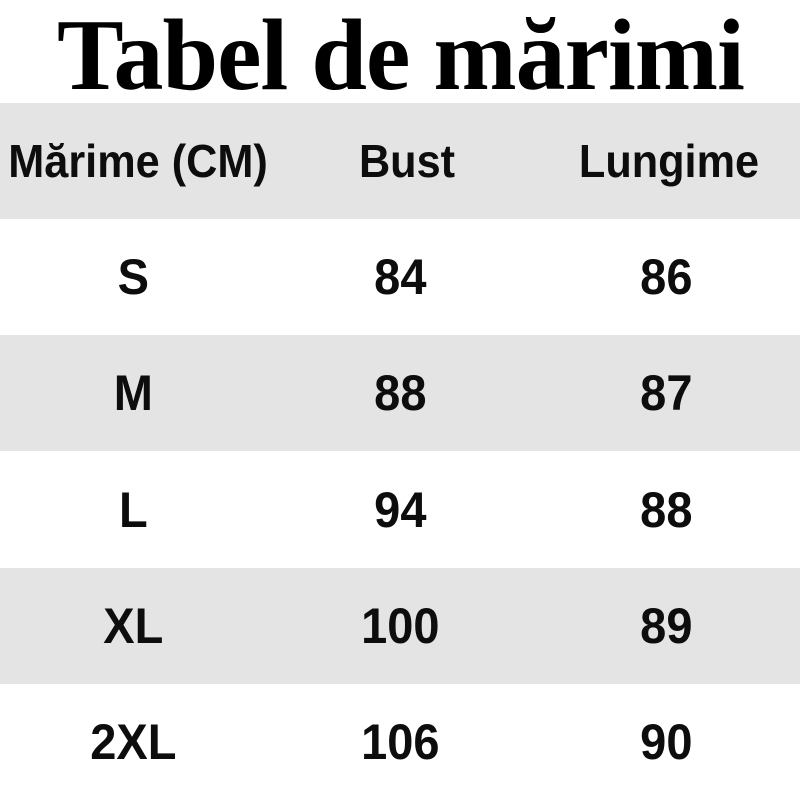 The width and height of the screenshot is (800, 800). Describe the element at coordinates (407, 161) in the screenshot. I see `column-header-bust: Bust` at that location.